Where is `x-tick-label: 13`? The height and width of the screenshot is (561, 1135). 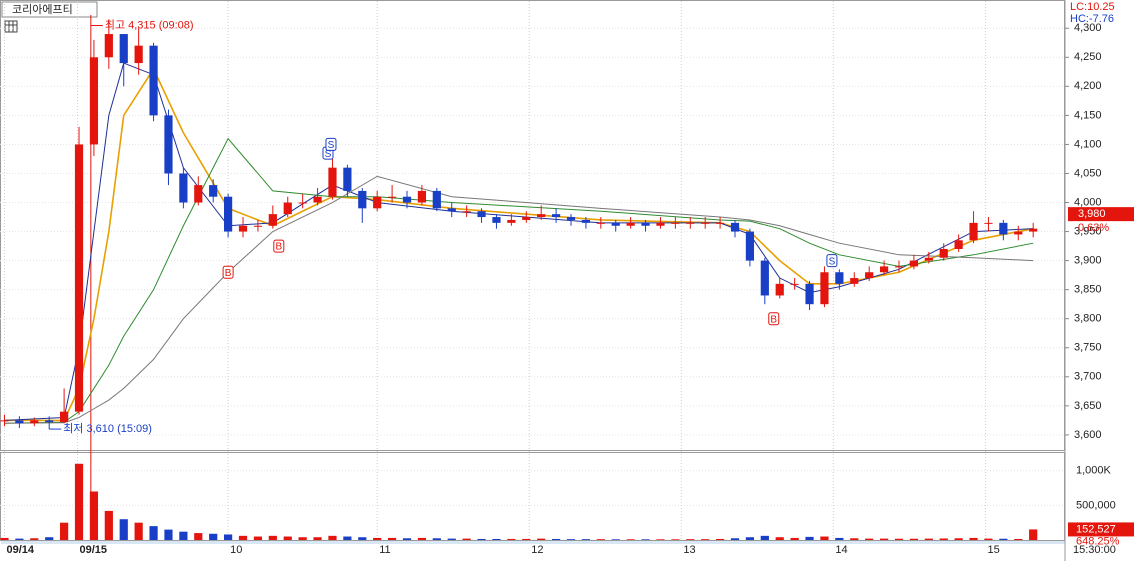
x-tick-label: 13 is located at coordinates (689, 550).